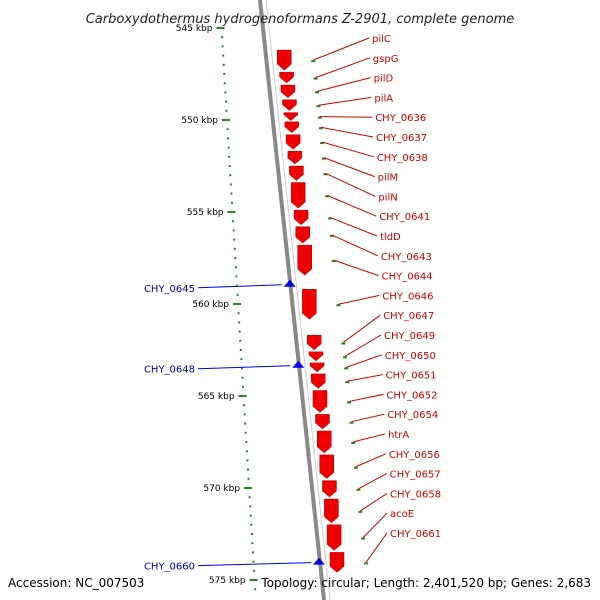 This screenshot has height=600, width=600. I want to click on forward-gene-label: CHY_0644, so click(407, 277).